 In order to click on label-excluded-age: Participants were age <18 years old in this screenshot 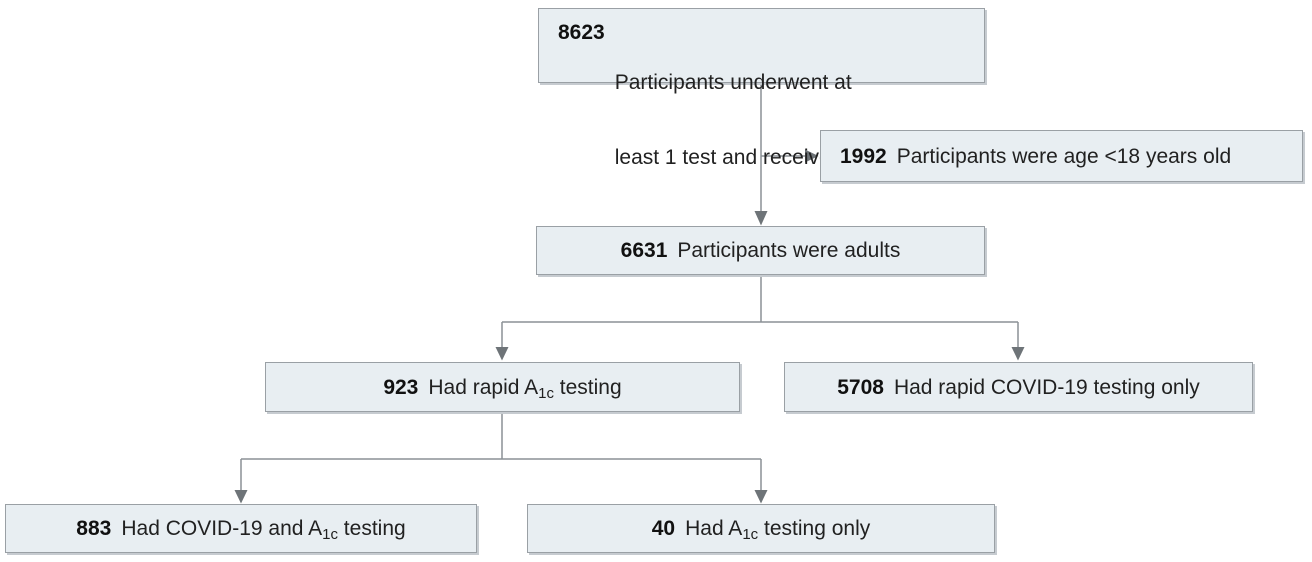, I will do `click(1064, 156)`.